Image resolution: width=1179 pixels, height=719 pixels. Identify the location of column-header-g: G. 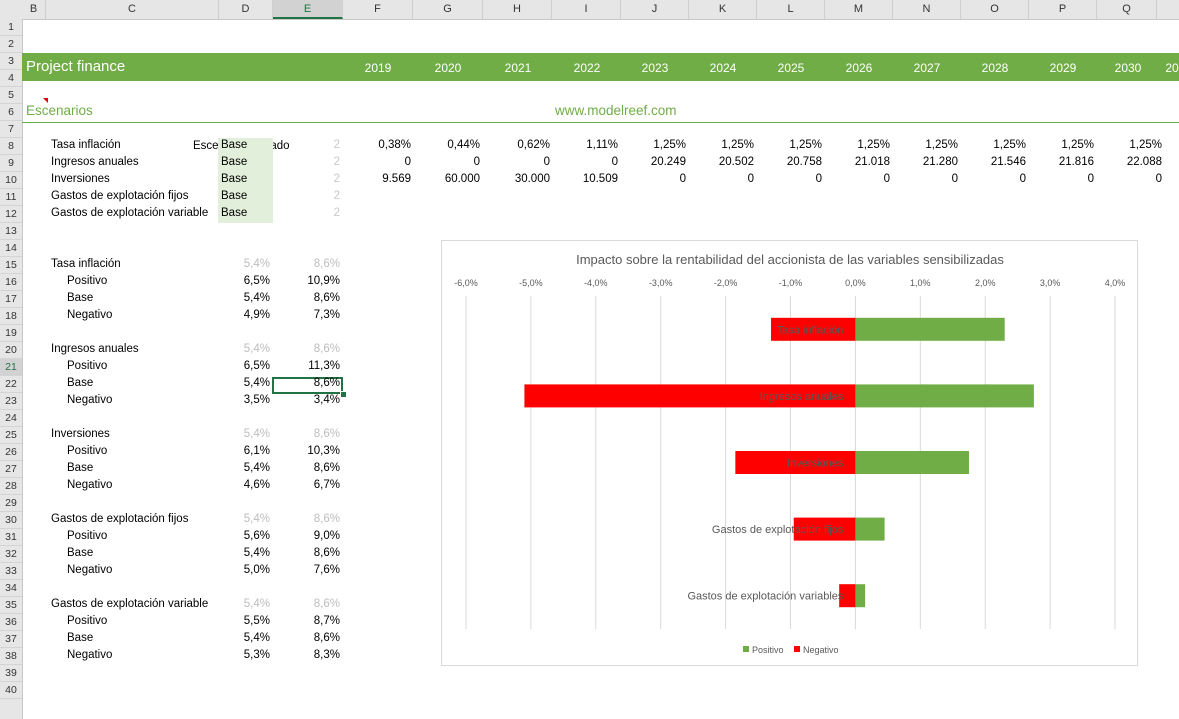
(448, 9).